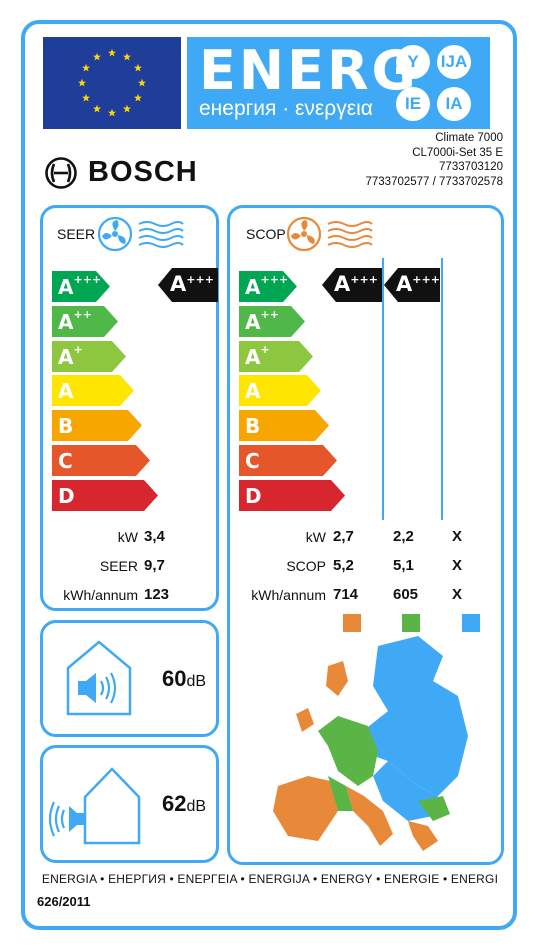 This screenshot has height=952, width=540. Describe the element at coordinates (178, 284) in the screenshot. I see `cooling-rating-class: A` at that location.